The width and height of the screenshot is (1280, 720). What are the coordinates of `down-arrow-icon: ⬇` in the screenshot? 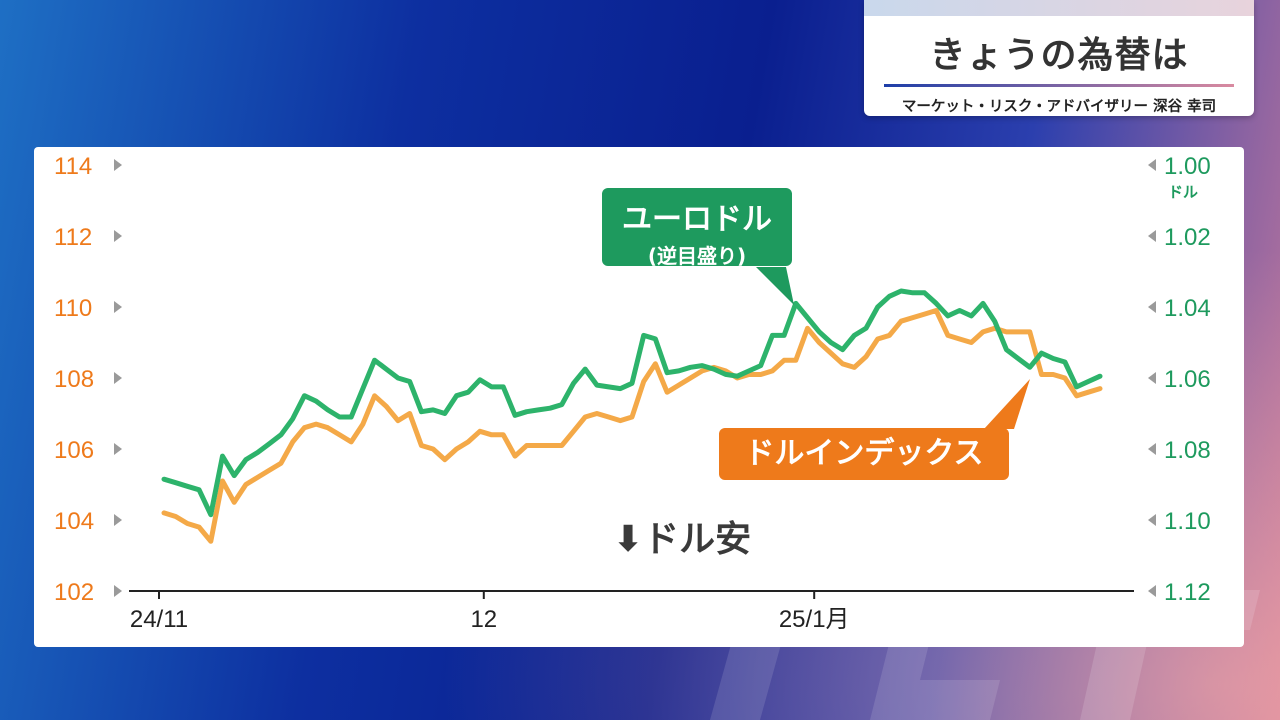 It's located at (628, 539).